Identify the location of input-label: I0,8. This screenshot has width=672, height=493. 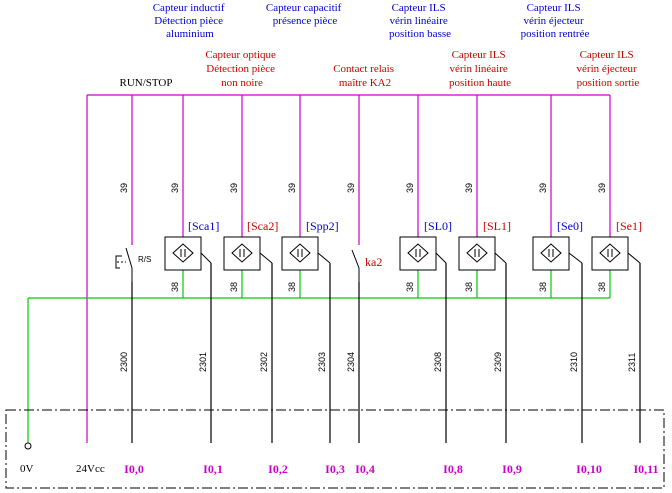
(453, 469).